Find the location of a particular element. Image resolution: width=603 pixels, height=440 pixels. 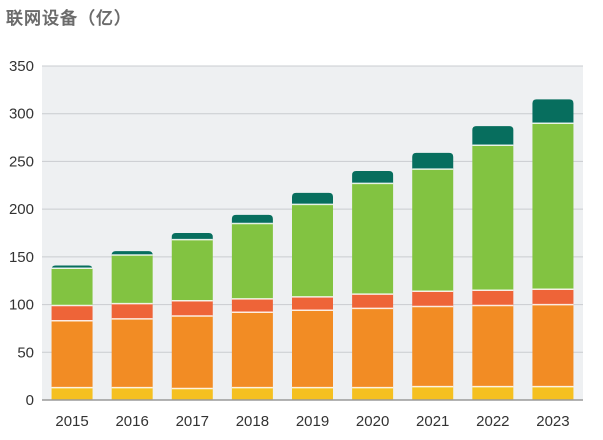

x-tick-label: 2018 is located at coordinates (252, 421).